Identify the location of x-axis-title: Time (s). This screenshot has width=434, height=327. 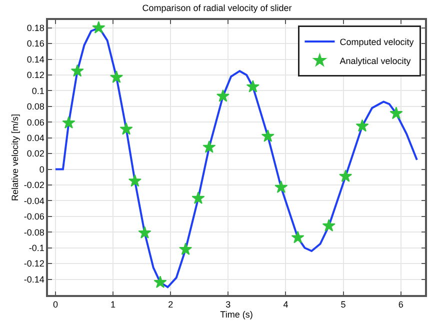
(236, 315).